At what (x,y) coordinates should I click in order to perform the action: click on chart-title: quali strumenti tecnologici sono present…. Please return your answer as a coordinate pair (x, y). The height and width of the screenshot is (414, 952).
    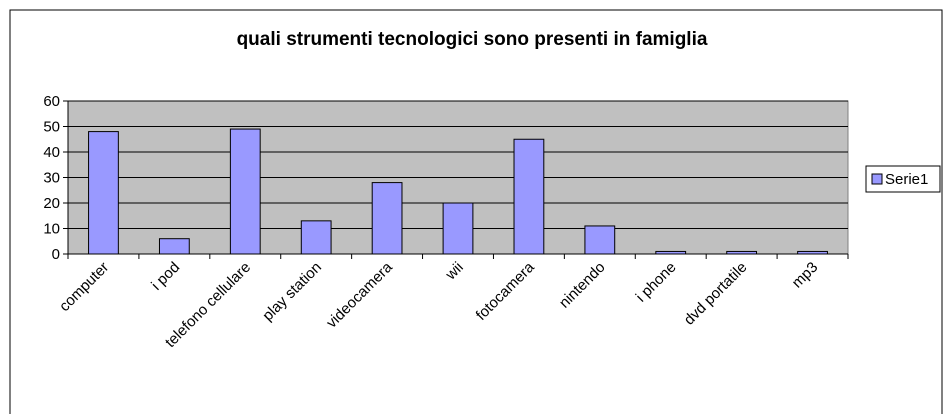
    Looking at the image, I should click on (472, 39).